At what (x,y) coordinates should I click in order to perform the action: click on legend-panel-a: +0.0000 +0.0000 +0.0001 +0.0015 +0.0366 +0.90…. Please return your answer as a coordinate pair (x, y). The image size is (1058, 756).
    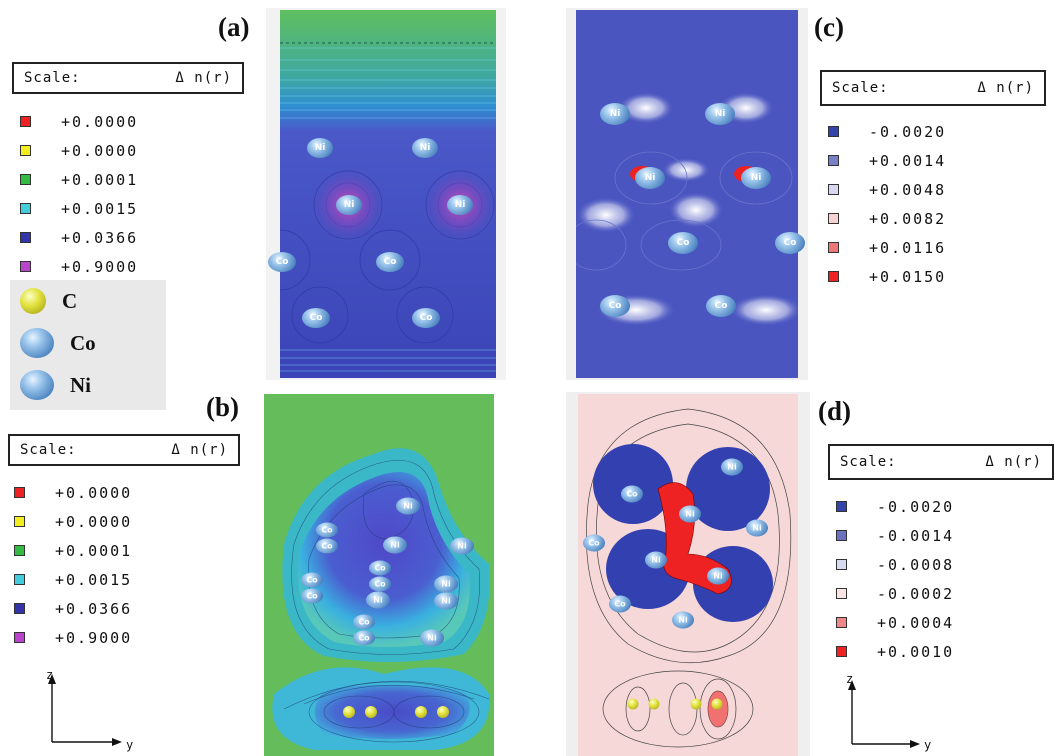
    Looking at the image, I should click on (79, 194).